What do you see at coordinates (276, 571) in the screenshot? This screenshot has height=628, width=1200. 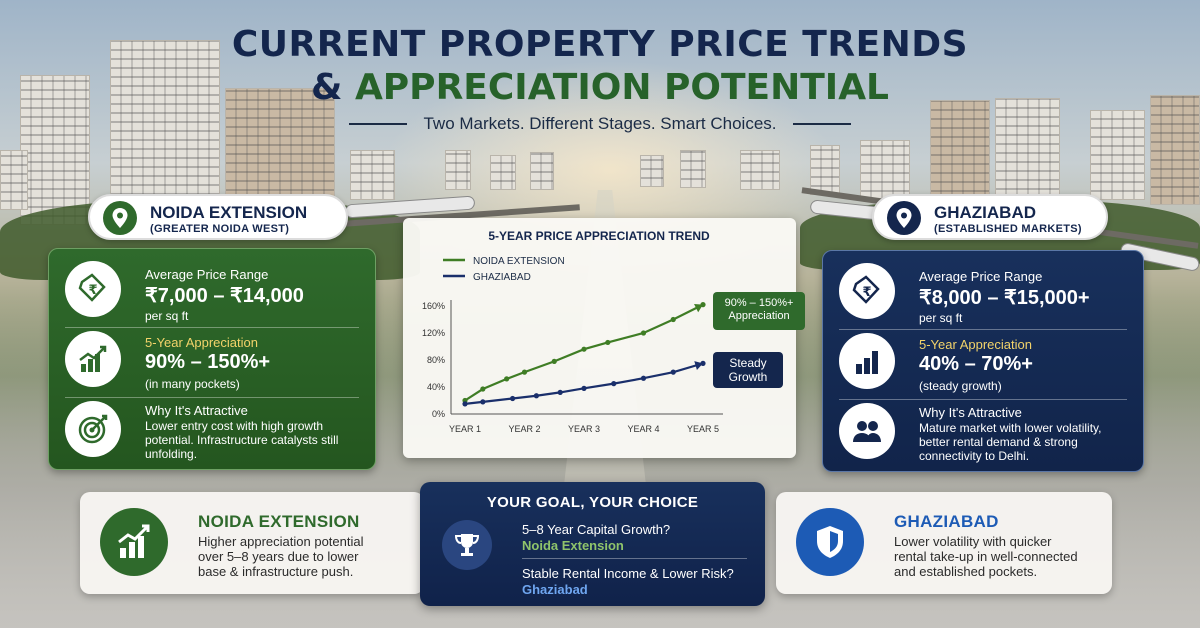 I see `noida-summary-line: base & infrastructure push.` at bounding box center [276, 571].